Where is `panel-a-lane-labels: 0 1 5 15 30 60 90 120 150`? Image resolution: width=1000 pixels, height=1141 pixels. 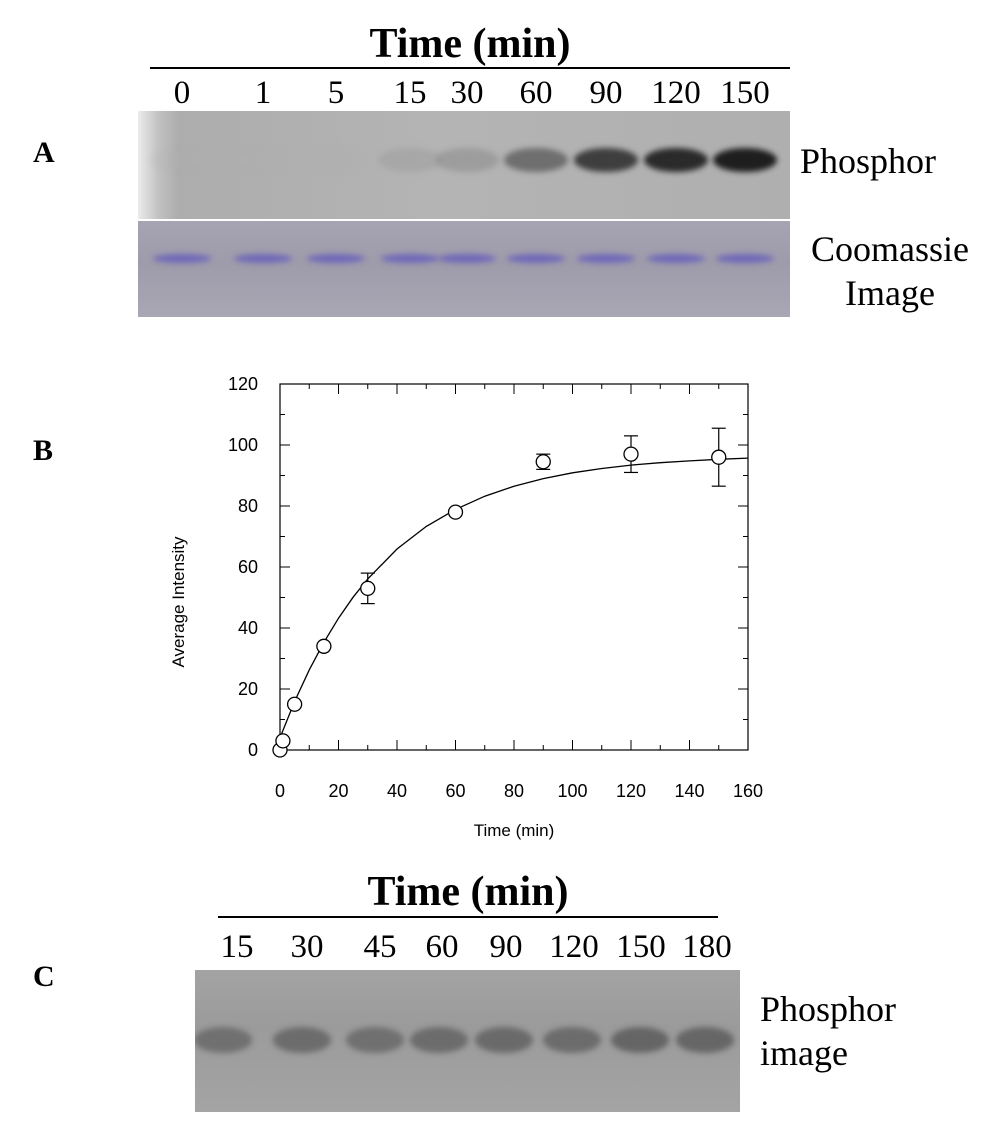 panel-a-lane-labels: 0 1 5 15 30 60 90 120 150 is located at coordinates (500, 95).